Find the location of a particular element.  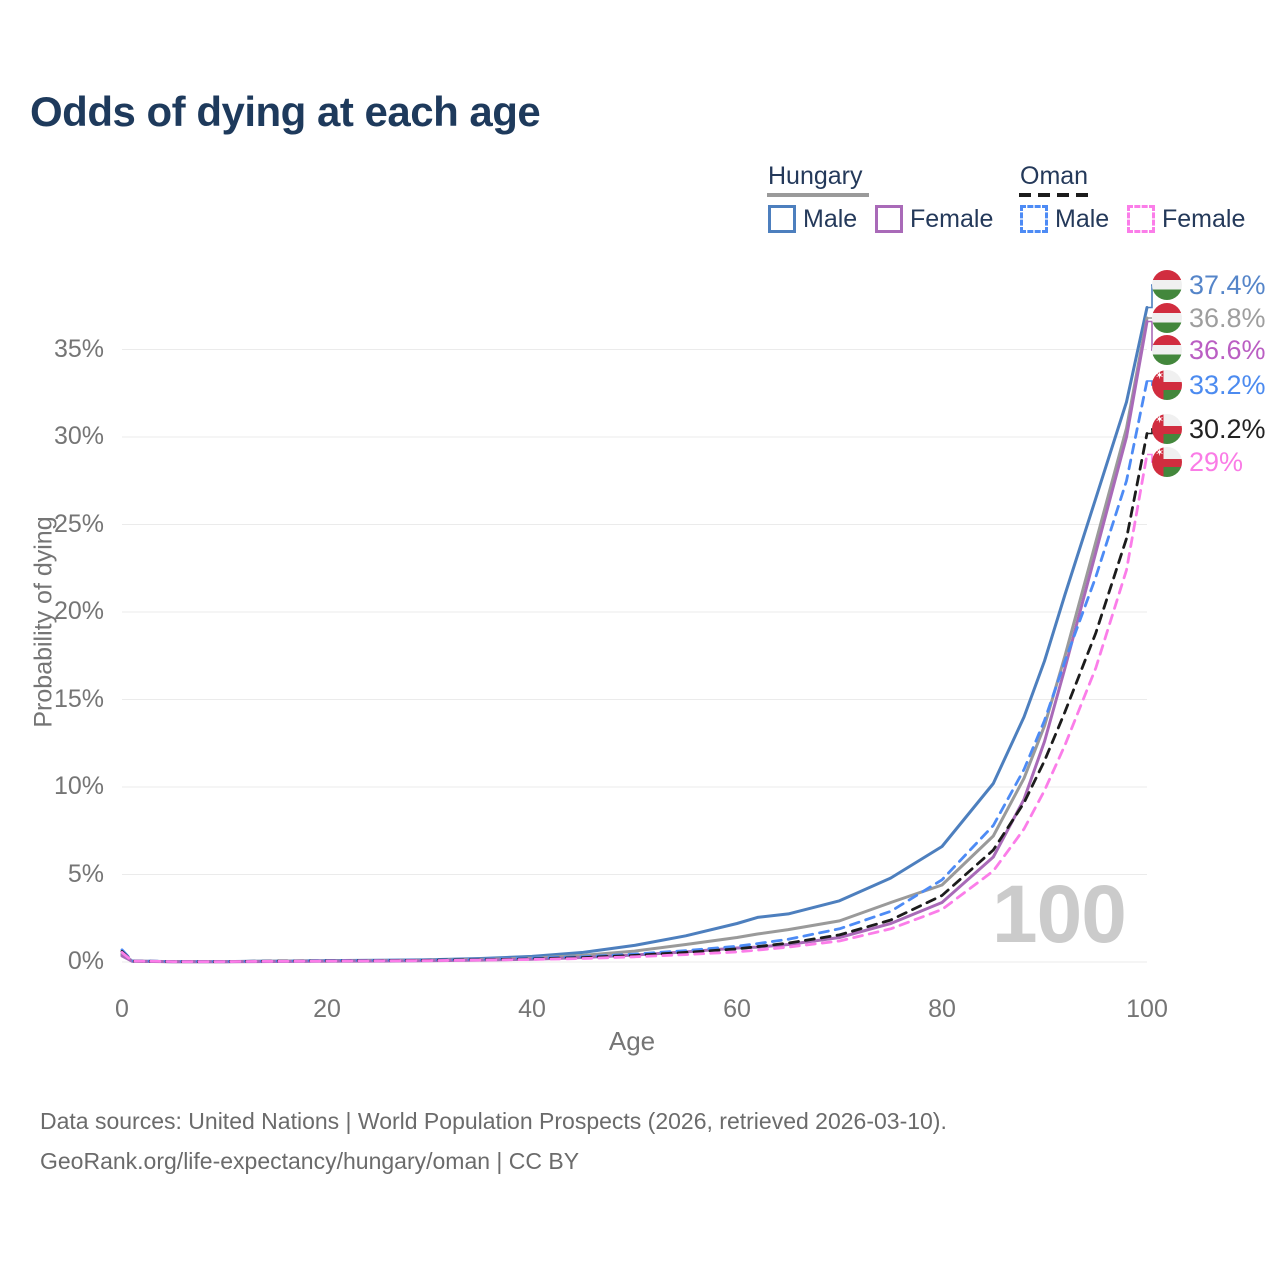

end-label-value: 36.6% is located at coordinates (1227, 349).